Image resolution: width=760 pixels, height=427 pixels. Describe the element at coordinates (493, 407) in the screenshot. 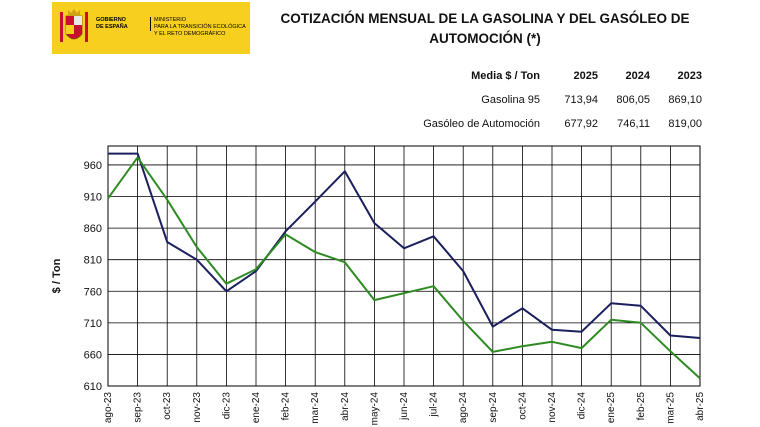

I see `x-tick-label: sep-24` at that location.